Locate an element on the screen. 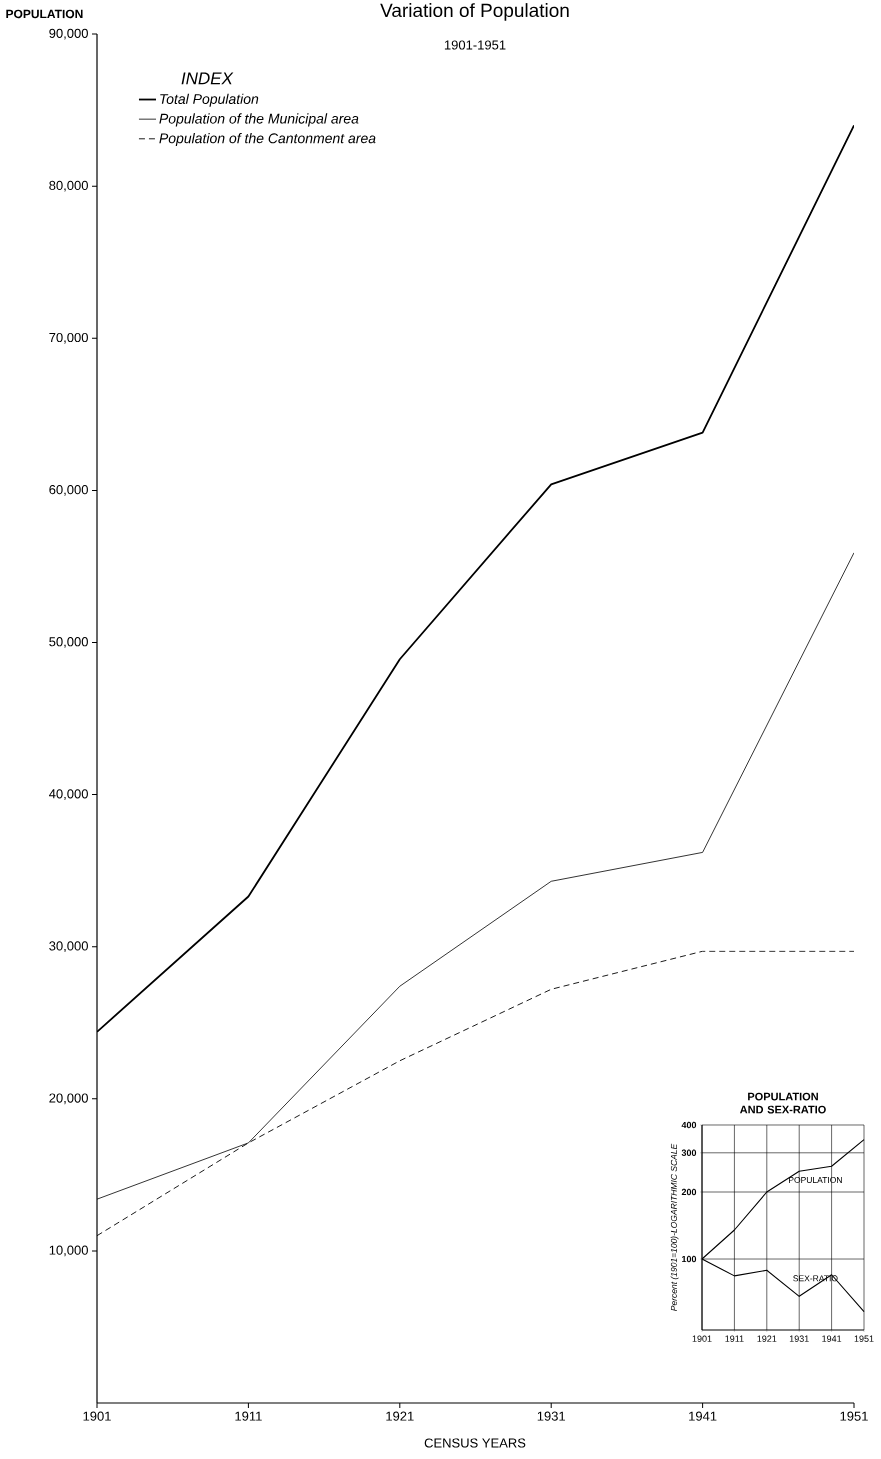 The width and height of the screenshot is (881, 1459). chart-subtitle: 1901-1951 is located at coordinates (475, 45).